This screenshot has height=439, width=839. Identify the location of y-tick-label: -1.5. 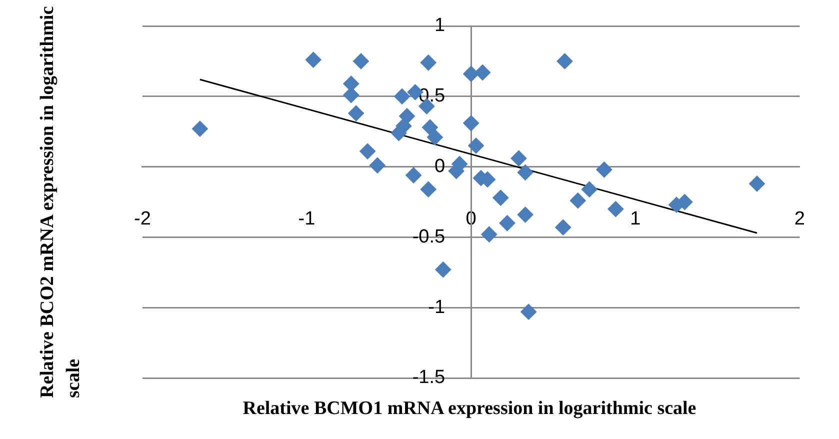
(429, 377).